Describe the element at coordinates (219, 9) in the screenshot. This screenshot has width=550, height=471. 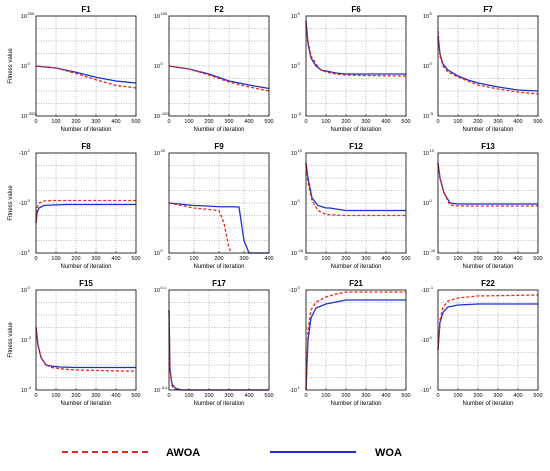
I see `plot-title: F2` at that location.